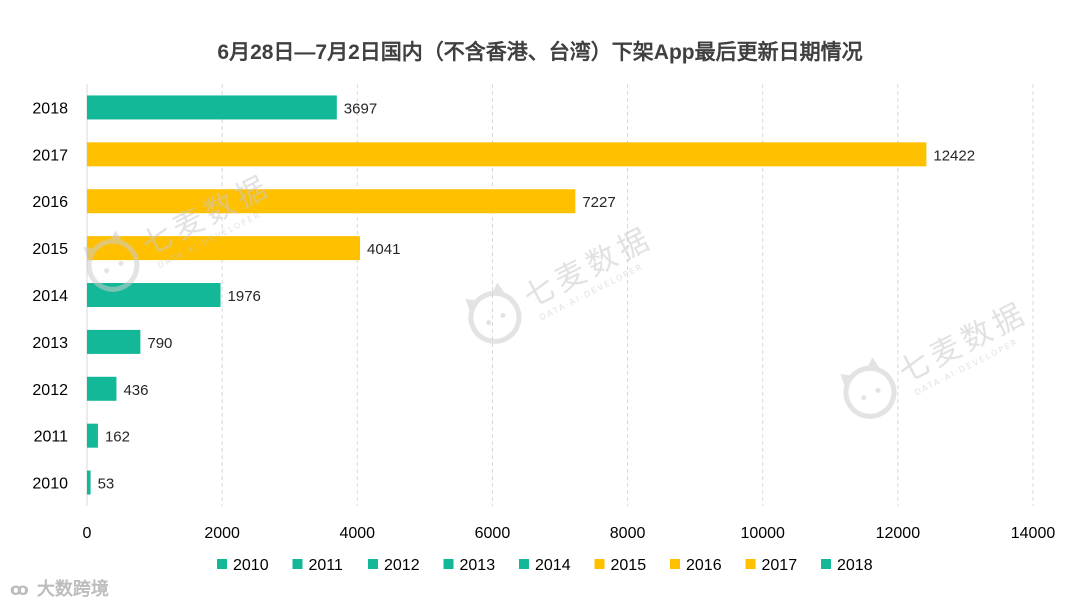 This screenshot has height=608, width=1080. What do you see at coordinates (629, 565) in the screenshot?
I see `legend-label: 2015` at bounding box center [629, 565].